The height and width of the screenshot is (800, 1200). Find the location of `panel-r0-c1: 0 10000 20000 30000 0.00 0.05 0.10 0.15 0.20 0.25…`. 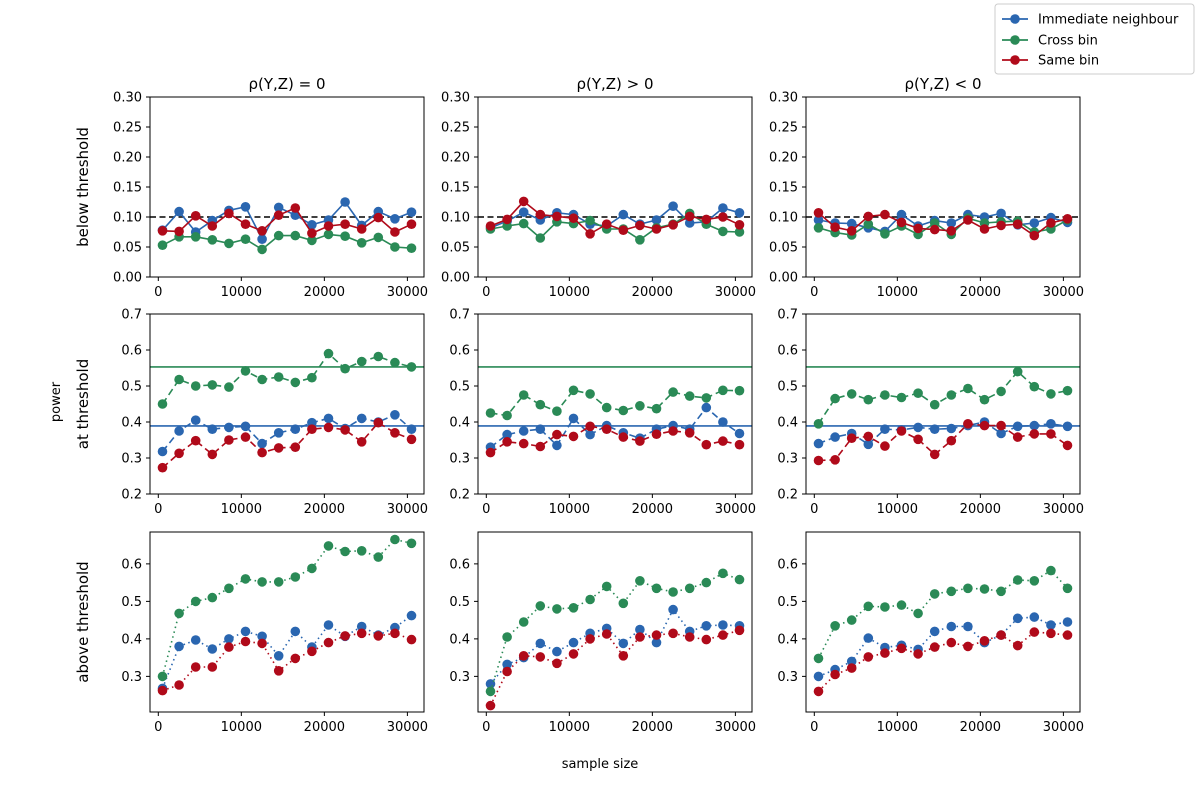

panel-r0-c1: 0 10000 20000 30000 0.00 0.05 0.10 0.15 0.20 0.25… is located at coordinates (598, 187).